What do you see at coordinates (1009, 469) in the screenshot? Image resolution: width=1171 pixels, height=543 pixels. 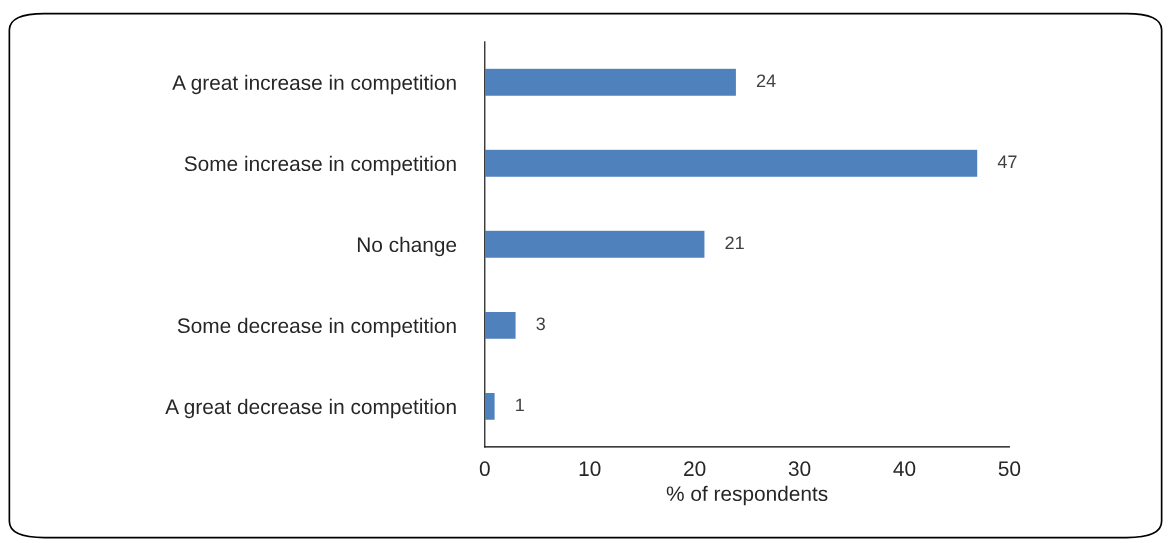 I see `x-tick-label: 50` at bounding box center [1009, 469].